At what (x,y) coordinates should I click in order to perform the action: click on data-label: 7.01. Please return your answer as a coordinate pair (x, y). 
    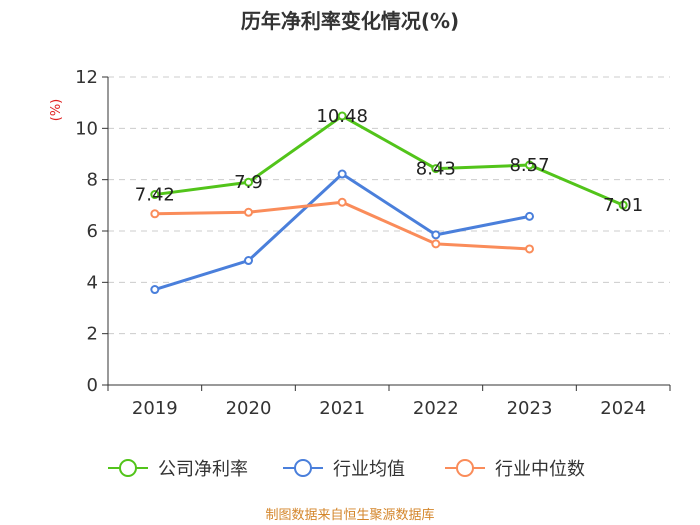
    Looking at the image, I should click on (623, 205).